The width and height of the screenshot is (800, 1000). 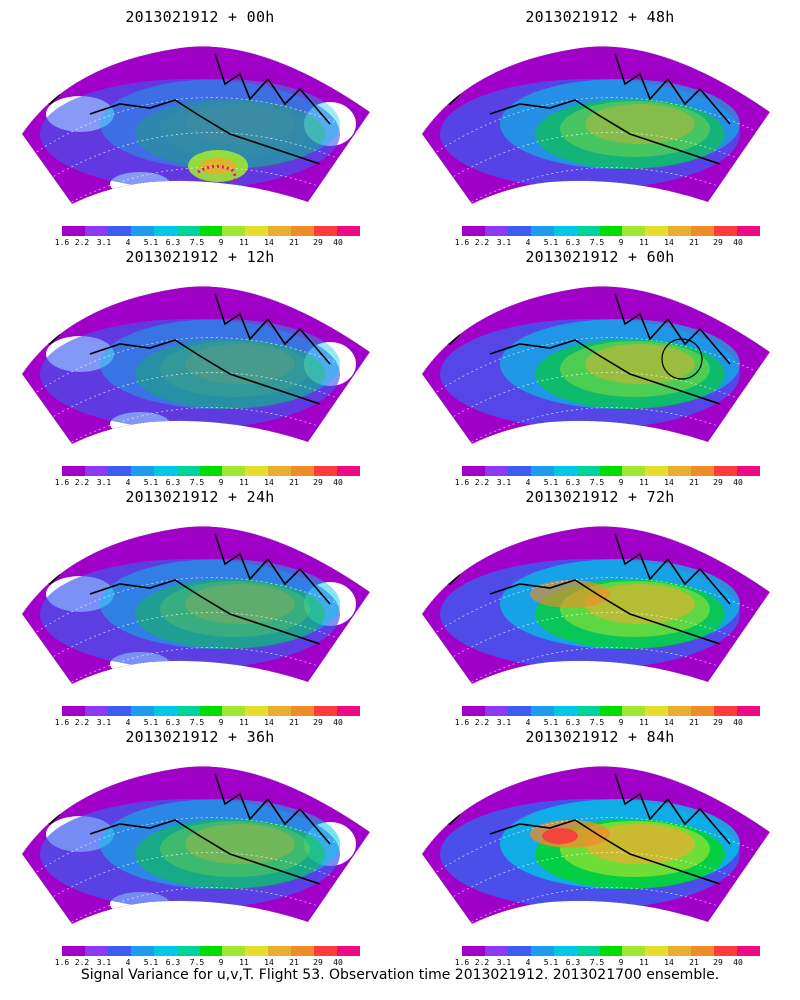 I want to click on colorbar-label: 14, so click(x=269, y=722).